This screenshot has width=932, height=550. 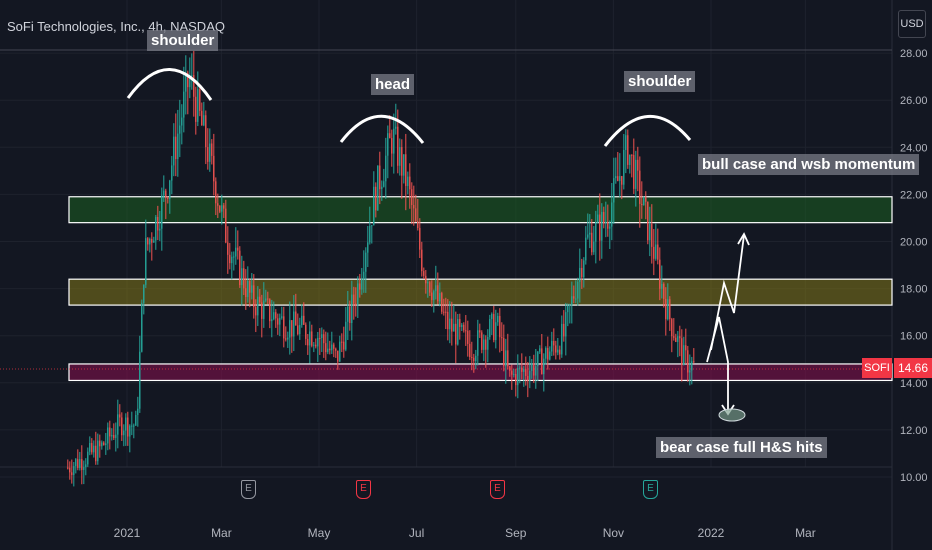 What do you see at coordinates (497, 489) in the screenshot?
I see `earnings-marker-3: E` at bounding box center [497, 489].